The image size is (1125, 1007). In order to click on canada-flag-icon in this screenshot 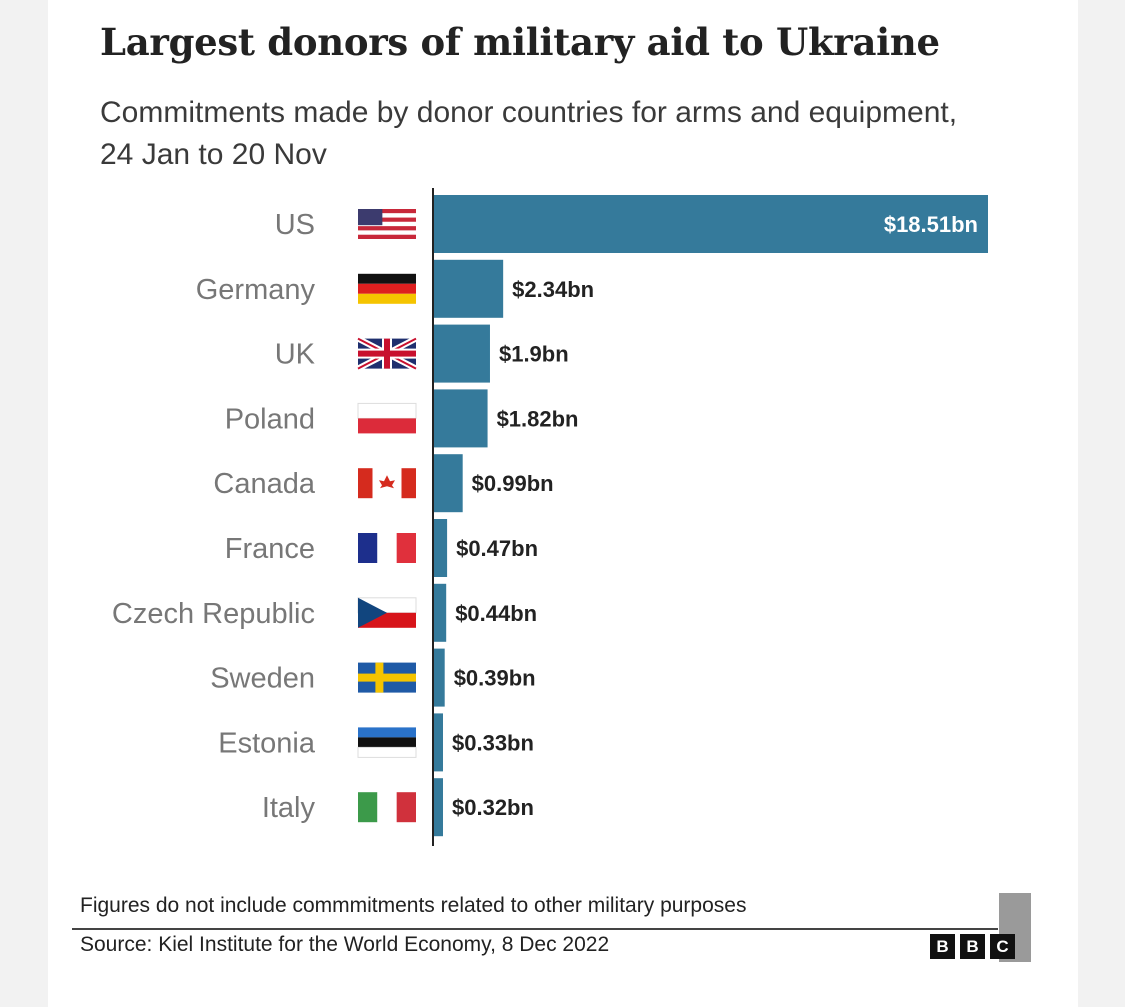, I will do `click(387, 483)`.